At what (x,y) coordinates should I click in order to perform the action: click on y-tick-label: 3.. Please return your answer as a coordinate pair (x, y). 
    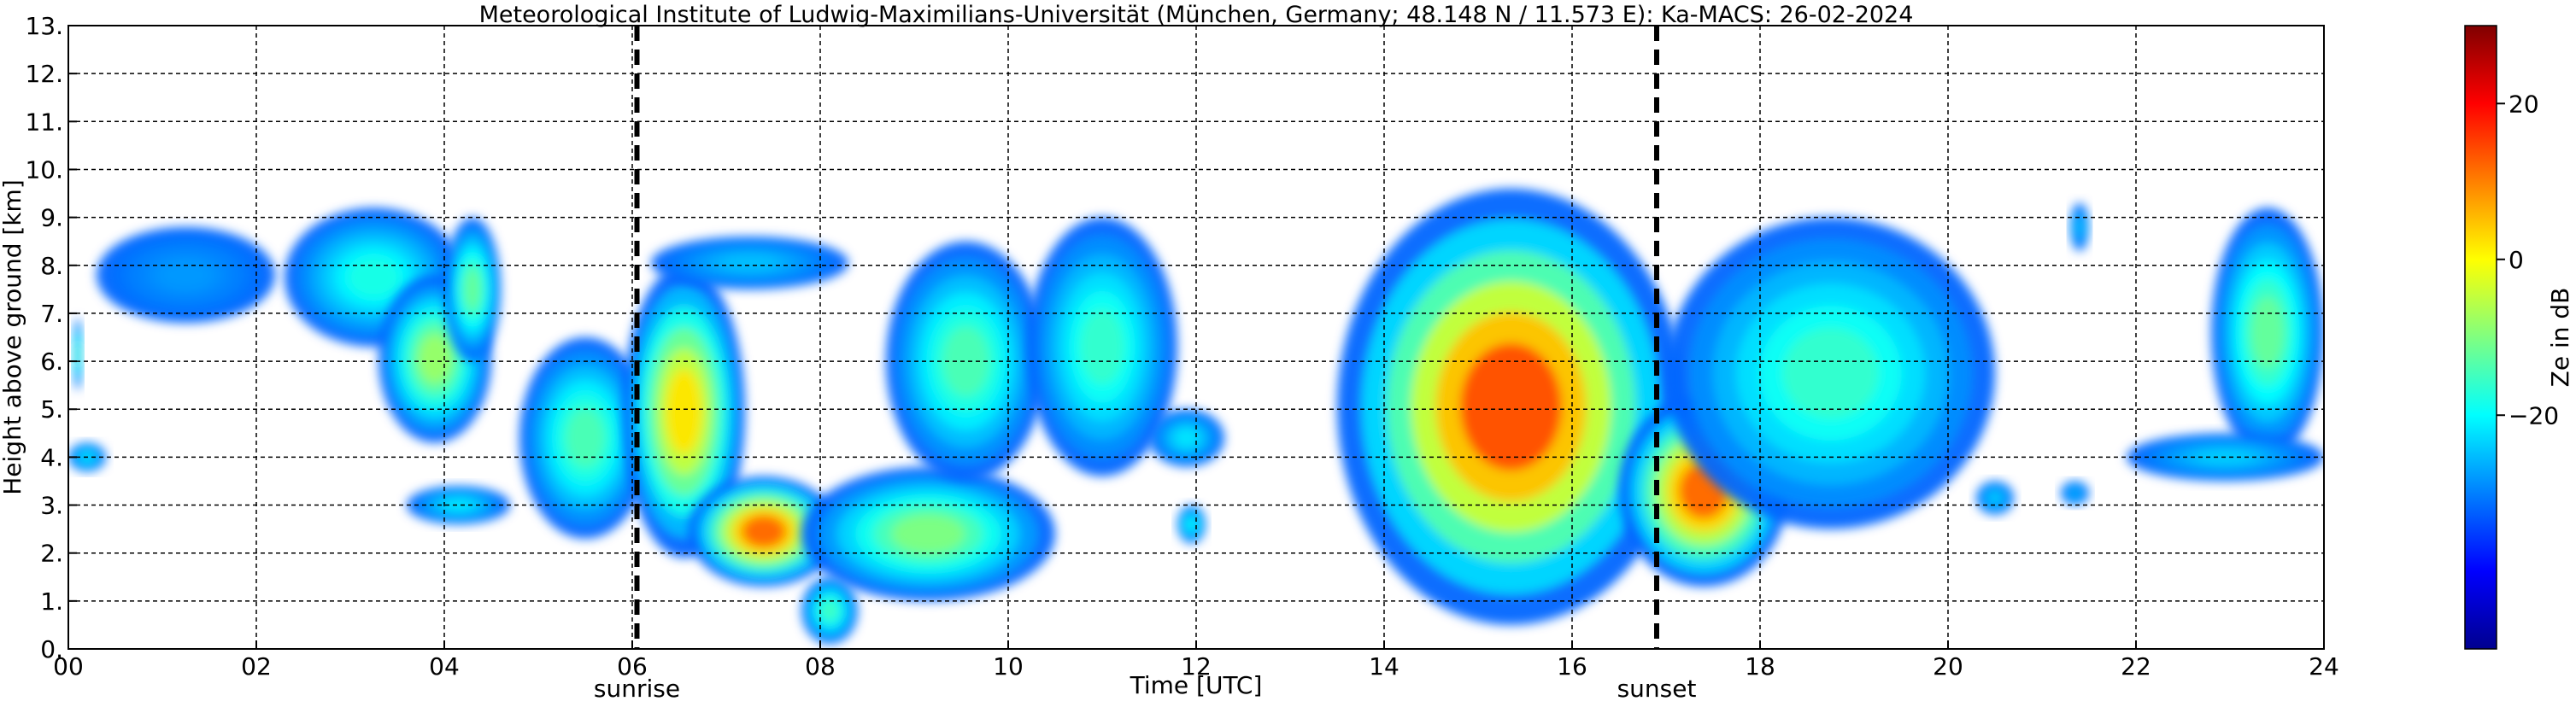
    Looking at the image, I should click on (51, 506).